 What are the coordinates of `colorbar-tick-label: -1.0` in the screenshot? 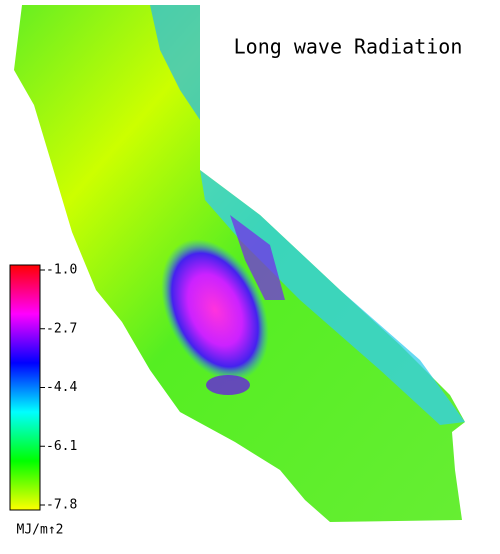 It's located at (61, 270).